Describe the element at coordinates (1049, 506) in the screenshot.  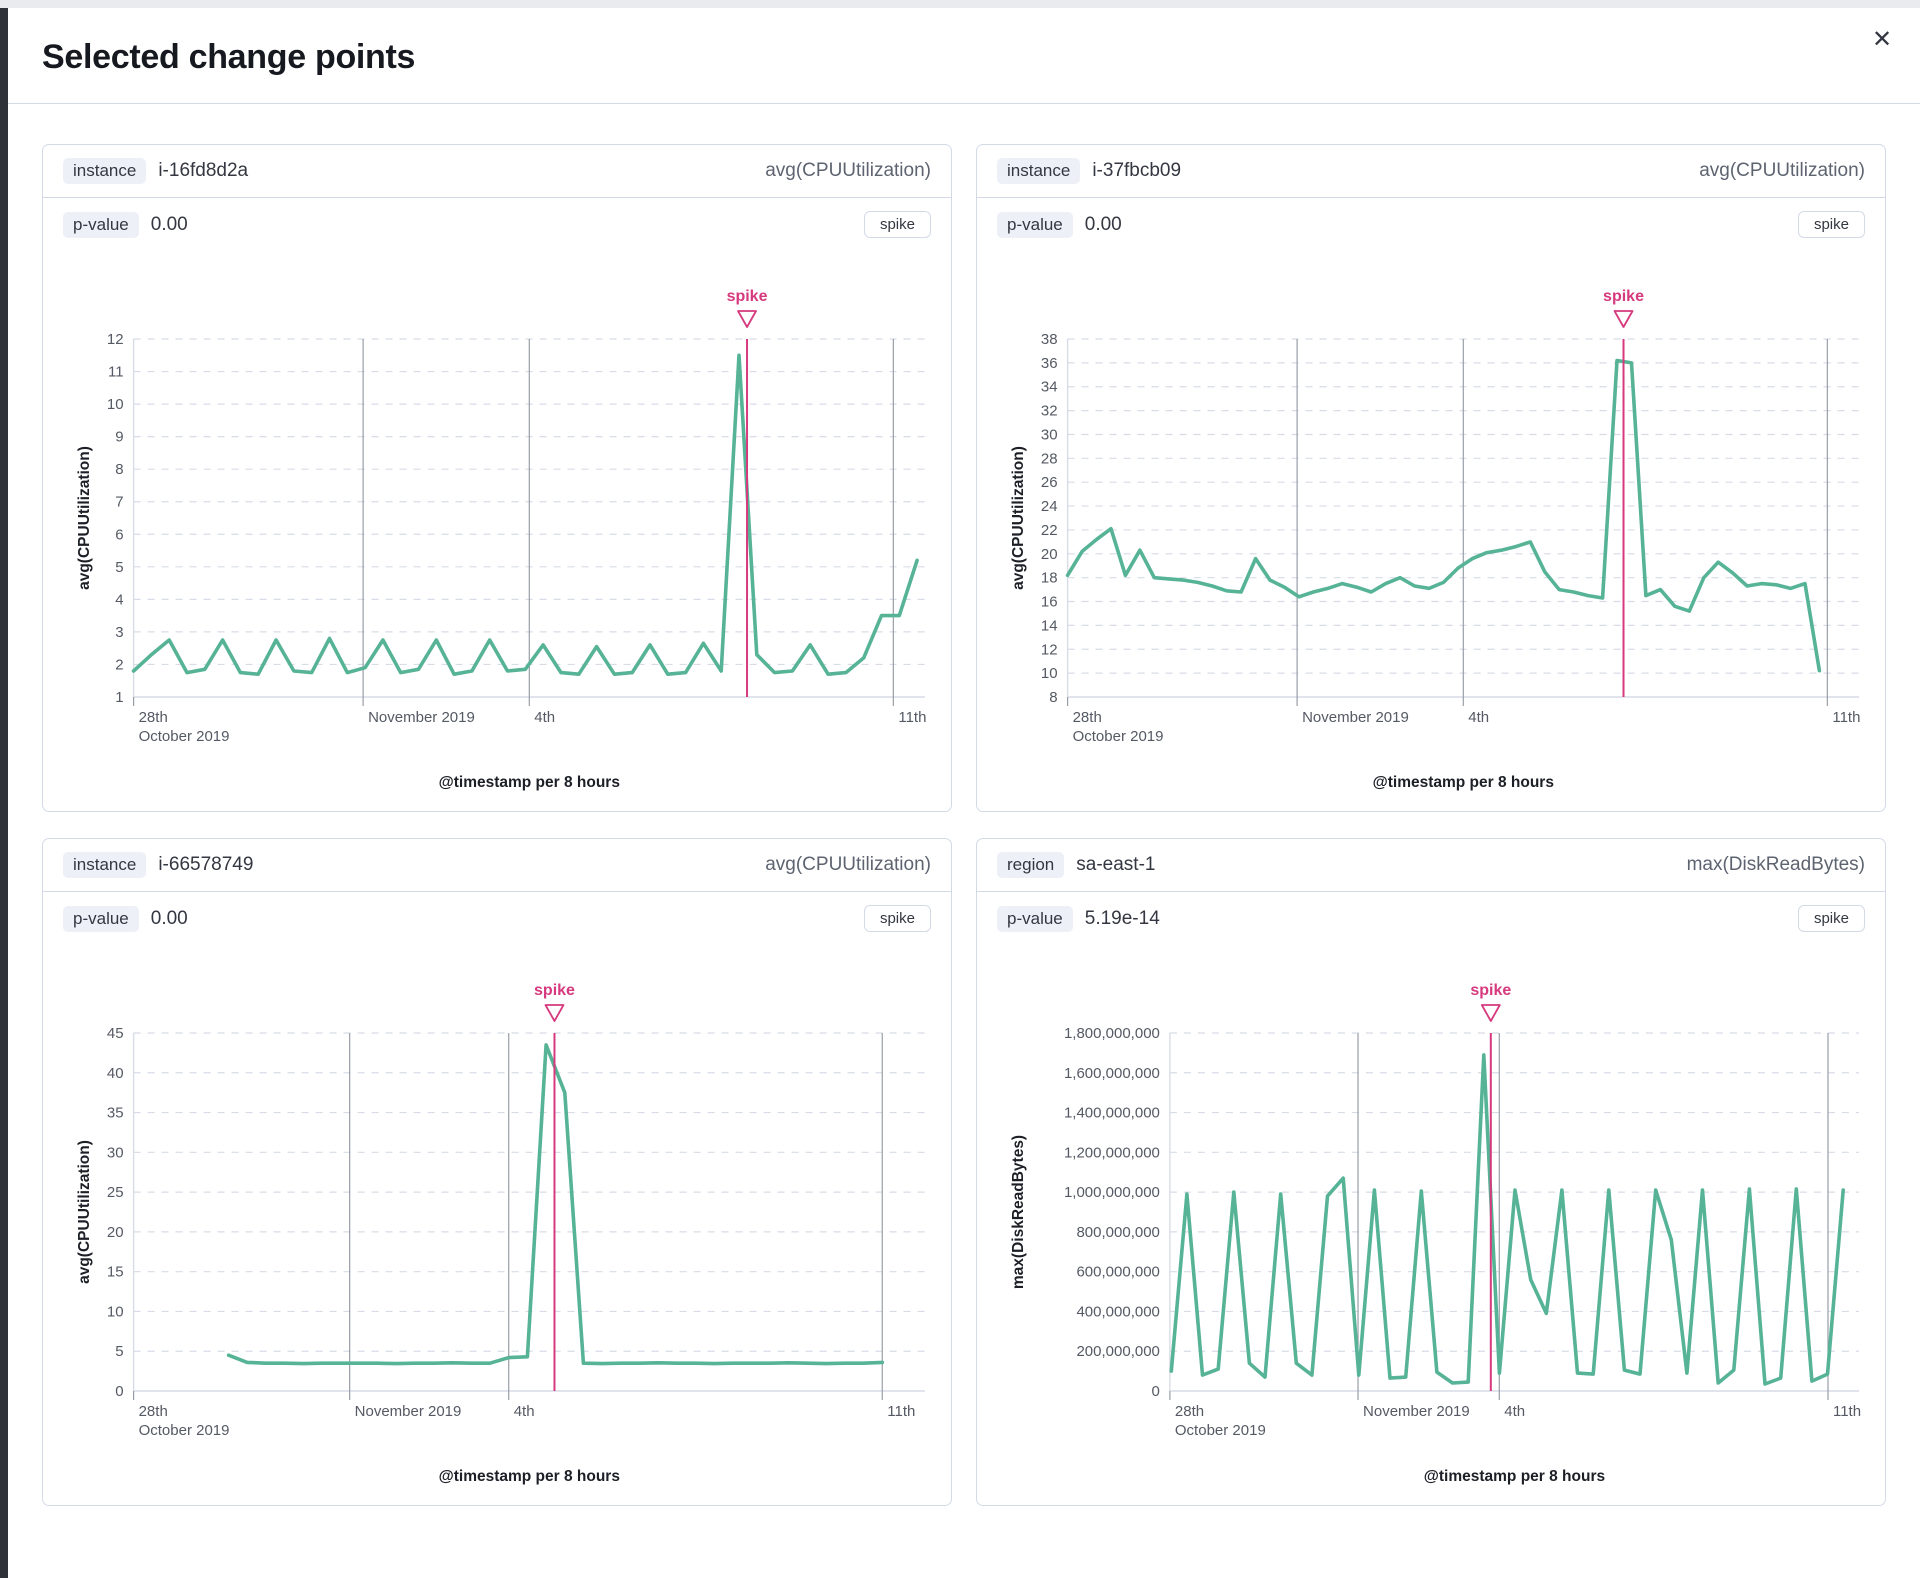
I see `svg-text: 24` at that location.